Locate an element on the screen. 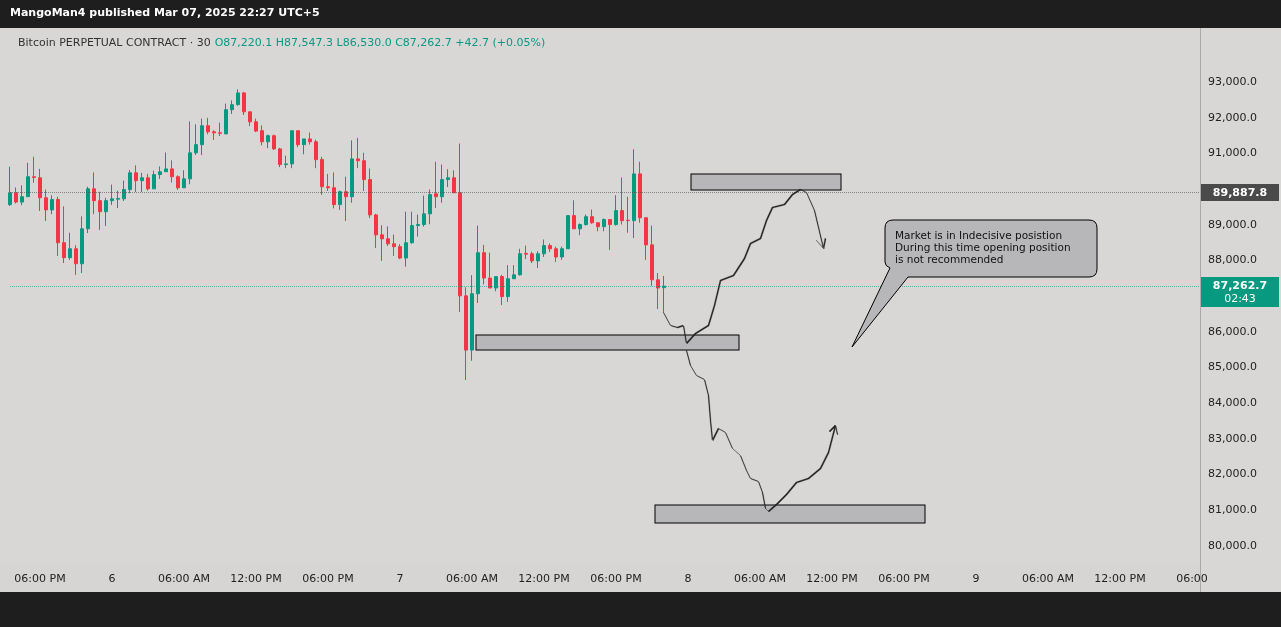 This screenshot has width=1281, height=627. y-tick-label: 89,000.0 is located at coordinates (1232, 224).